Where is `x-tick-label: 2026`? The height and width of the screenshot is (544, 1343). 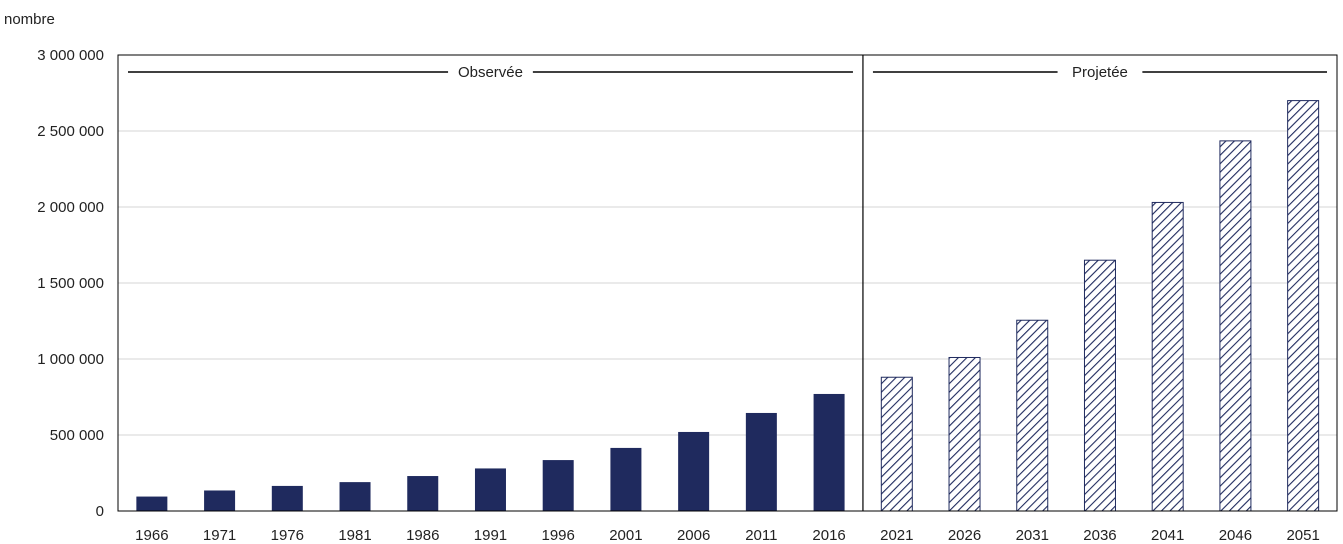
x-tick-label: 2026 is located at coordinates (964, 535).